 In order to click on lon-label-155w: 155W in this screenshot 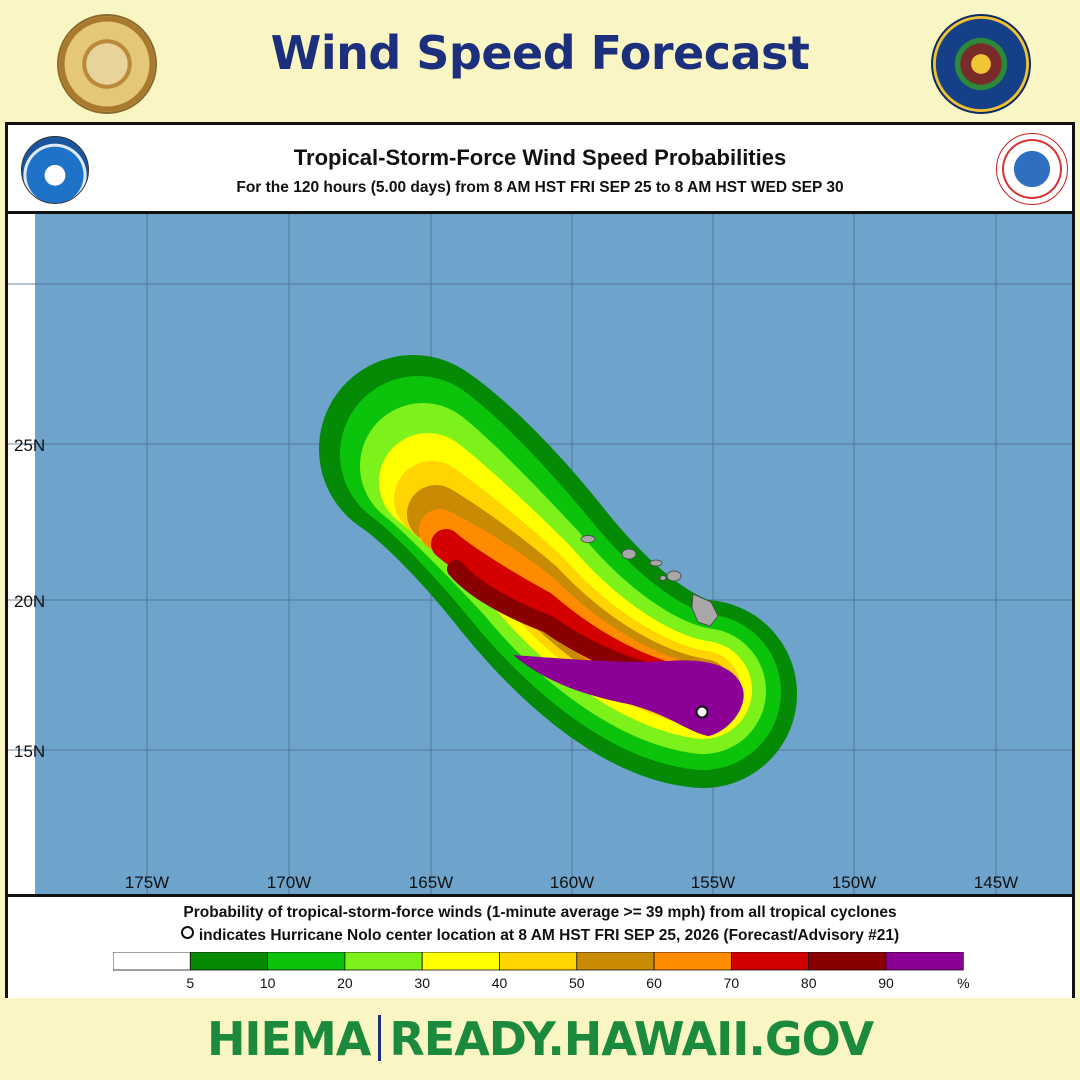, I will do `click(713, 882)`.